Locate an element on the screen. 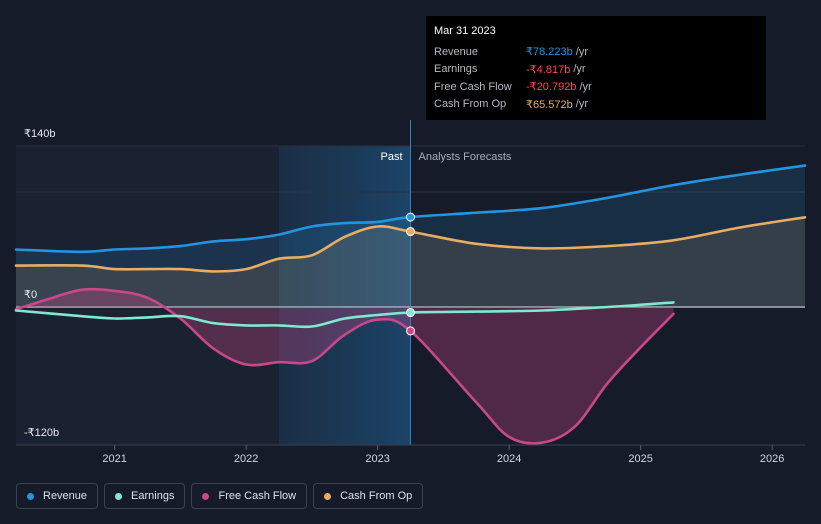  series-line-cash-from-op is located at coordinates (410, 244).